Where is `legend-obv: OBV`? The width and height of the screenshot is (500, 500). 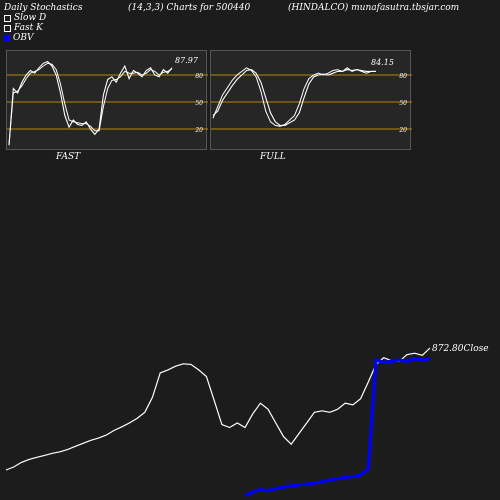 legend-obv: OBV is located at coordinates (19, 38).